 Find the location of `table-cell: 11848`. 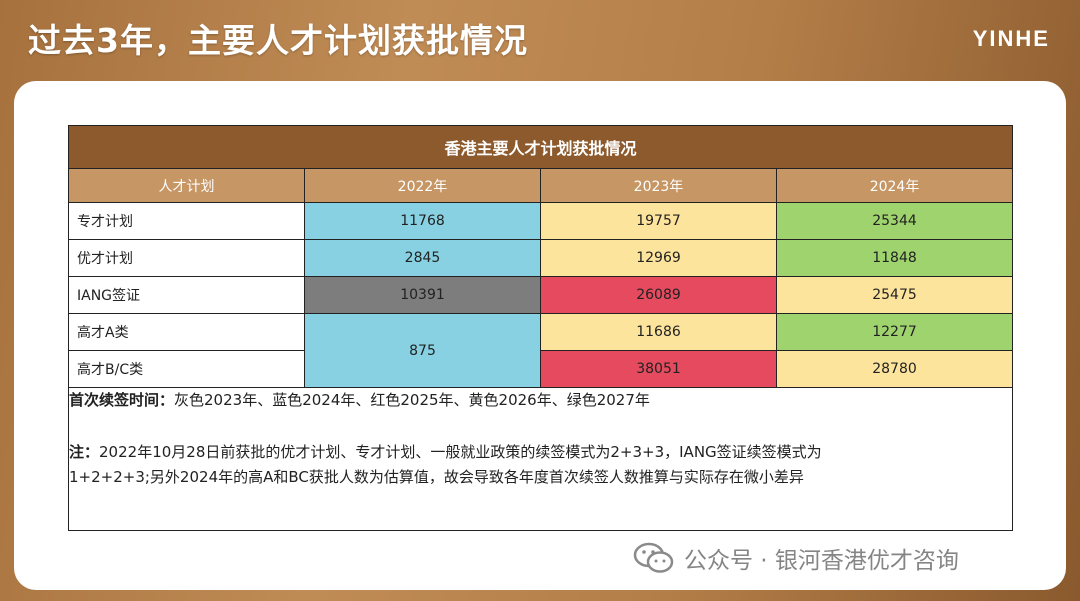

table-cell: 11848 is located at coordinates (894, 258).